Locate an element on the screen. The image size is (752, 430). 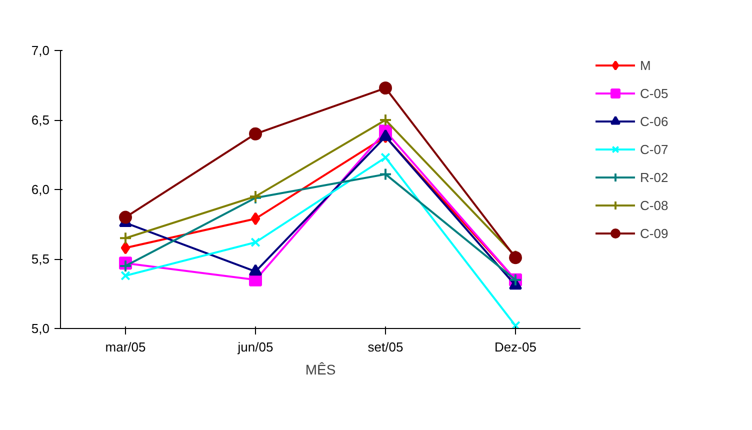
legend-label: M is located at coordinates (646, 65).